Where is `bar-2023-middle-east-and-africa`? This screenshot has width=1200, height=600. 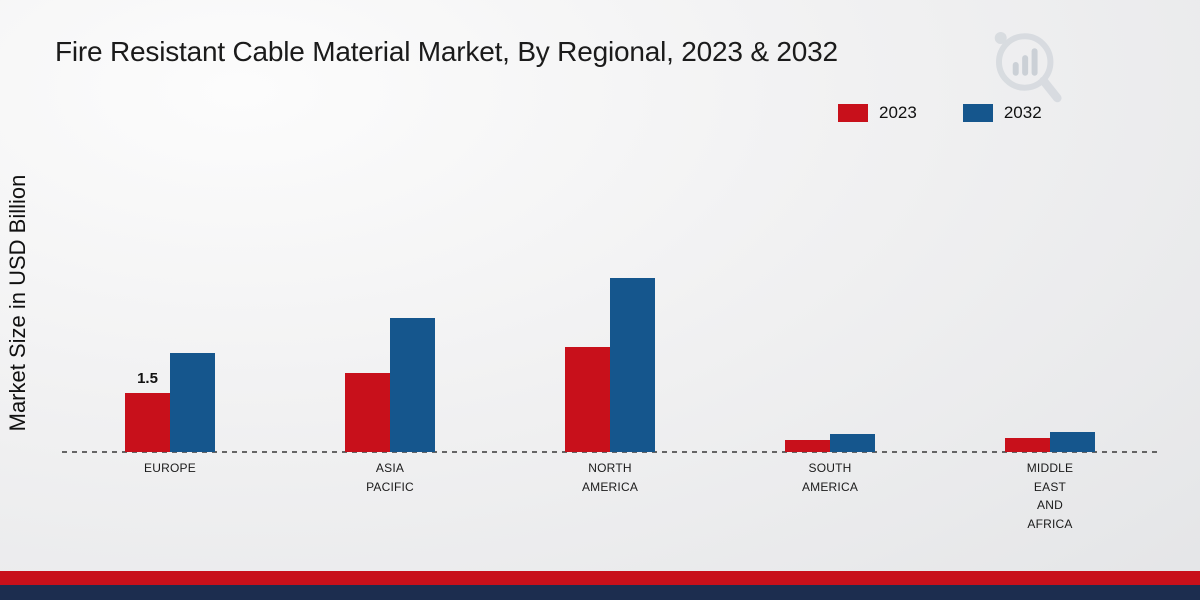
bar-2023-middle-east-and-africa is located at coordinates (1027, 445).